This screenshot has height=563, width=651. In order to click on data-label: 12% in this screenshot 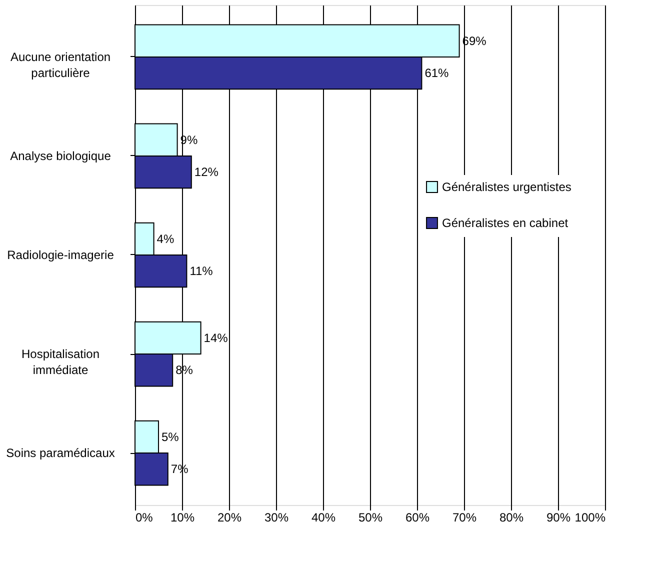, I will do `click(206, 172)`.